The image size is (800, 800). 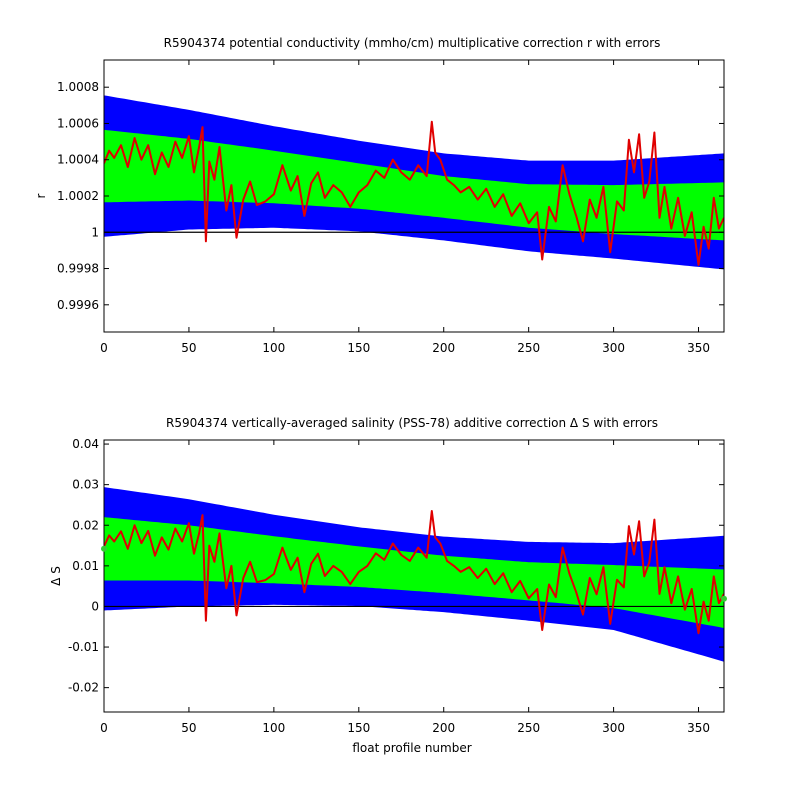 I want to click on y-tick-label: 1.0008, so click(x=78, y=87).